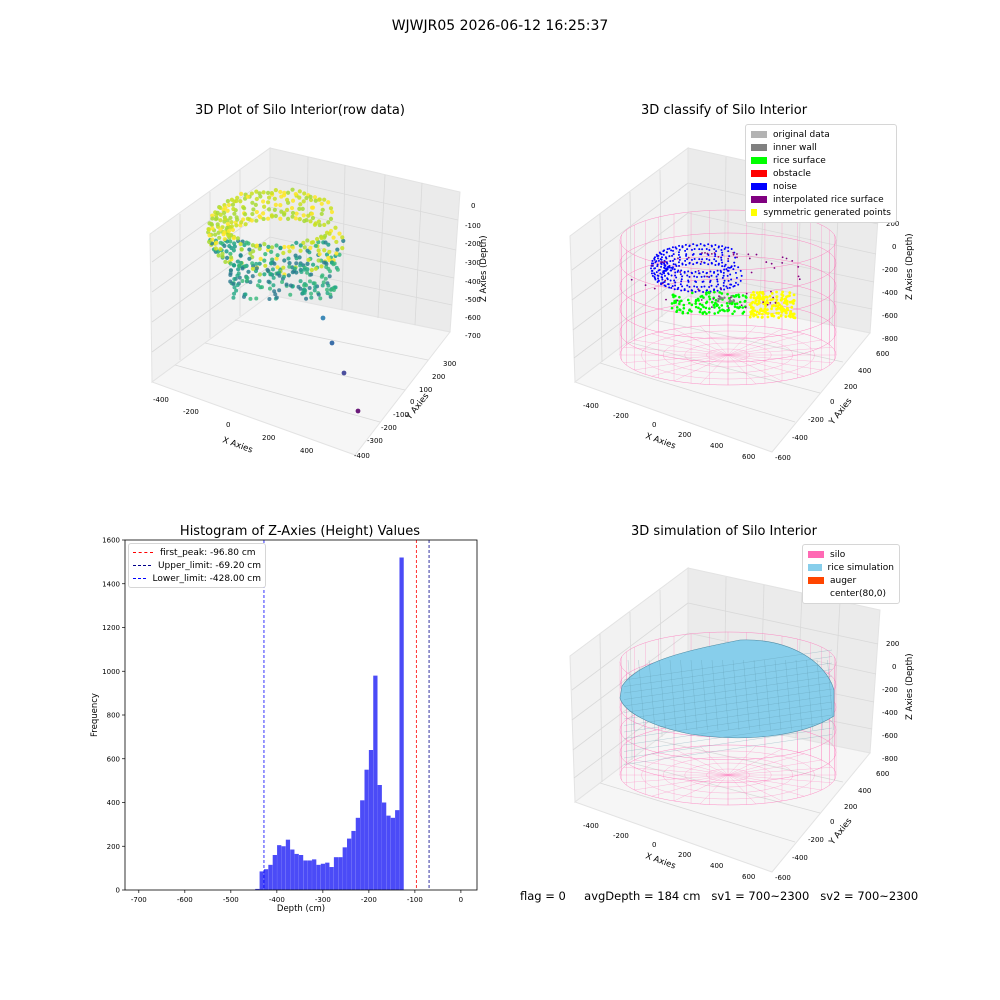 This screenshot has height=1000, width=1000. Describe the element at coordinates (720, 297) in the screenshot. I see `inner-wall-point` at that location.